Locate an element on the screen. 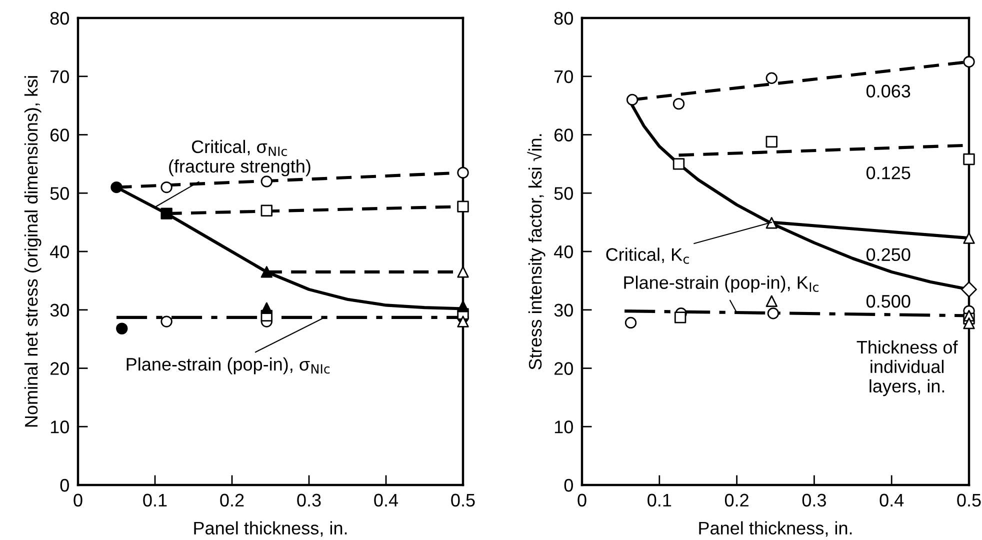  annotation: Plane-strain (pop-in), σ$_{NIc}$ is located at coordinates (228, 365).